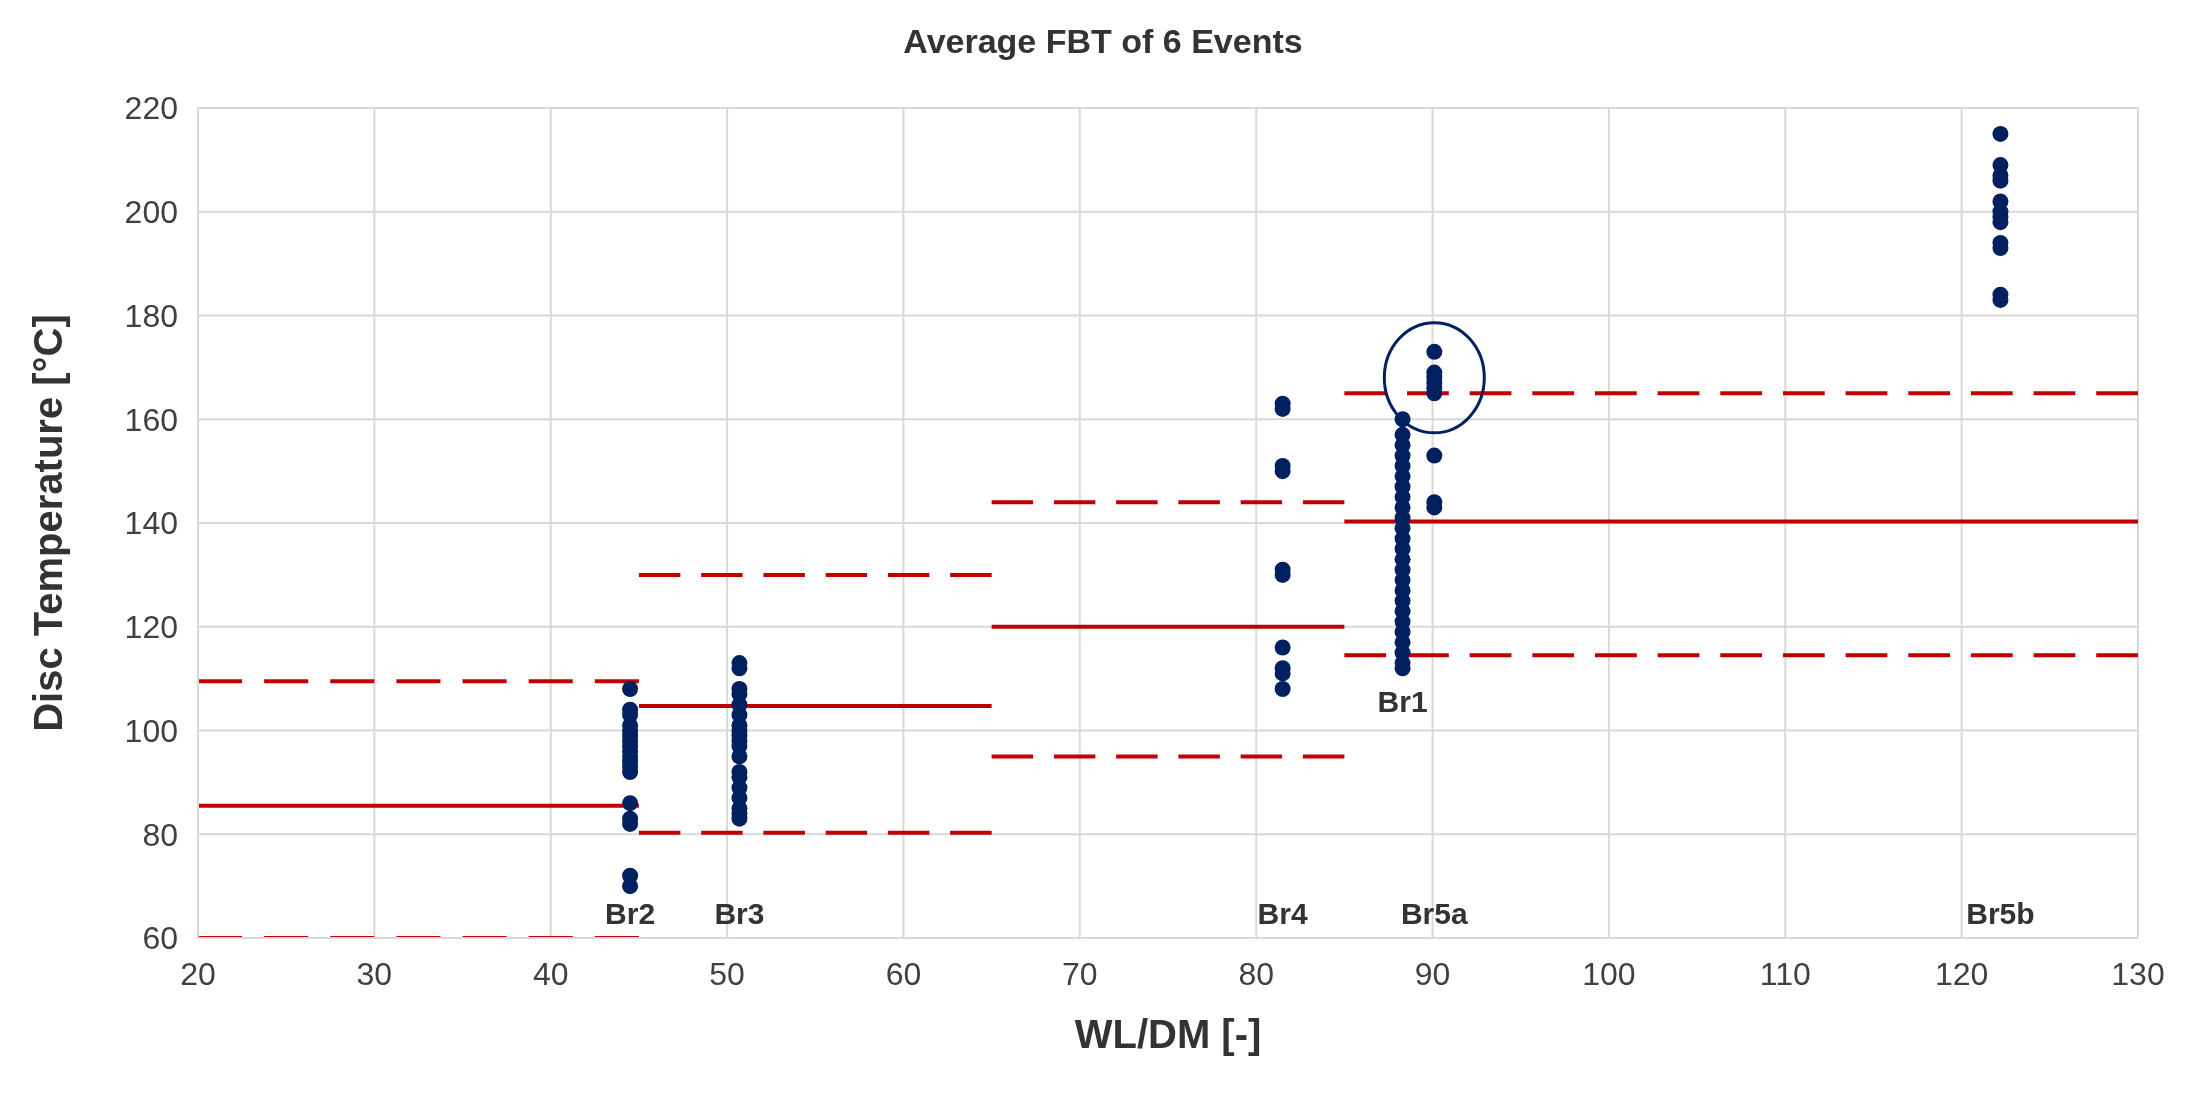 Image resolution: width=2211 pixels, height=1108 pixels. What do you see at coordinates (1434, 913) in the screenshot?
I see `annotation: Br5a` at bounding box center [1434, 913].